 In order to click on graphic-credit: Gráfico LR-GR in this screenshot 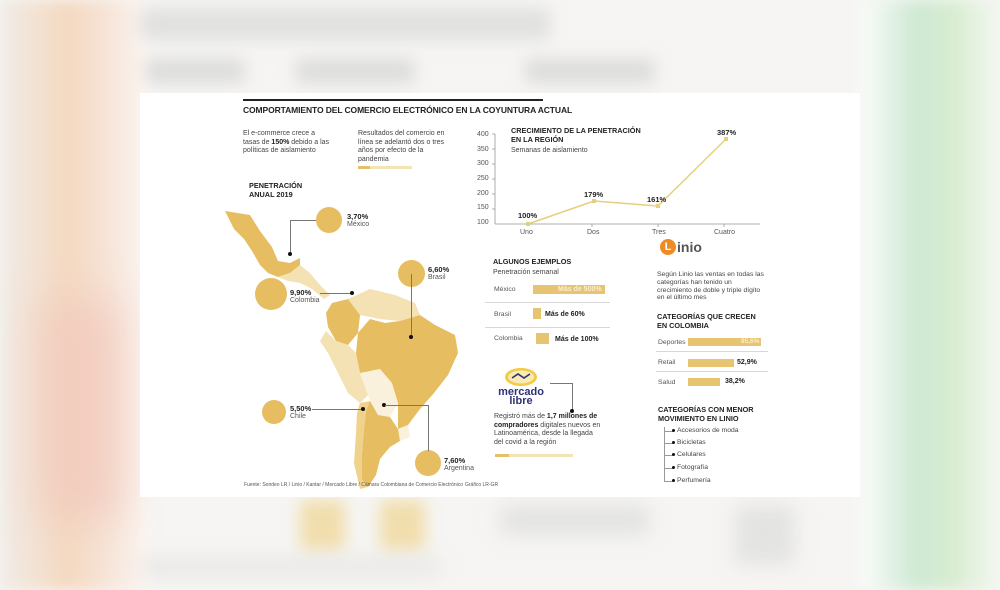, I will do `click(482, 485)`.